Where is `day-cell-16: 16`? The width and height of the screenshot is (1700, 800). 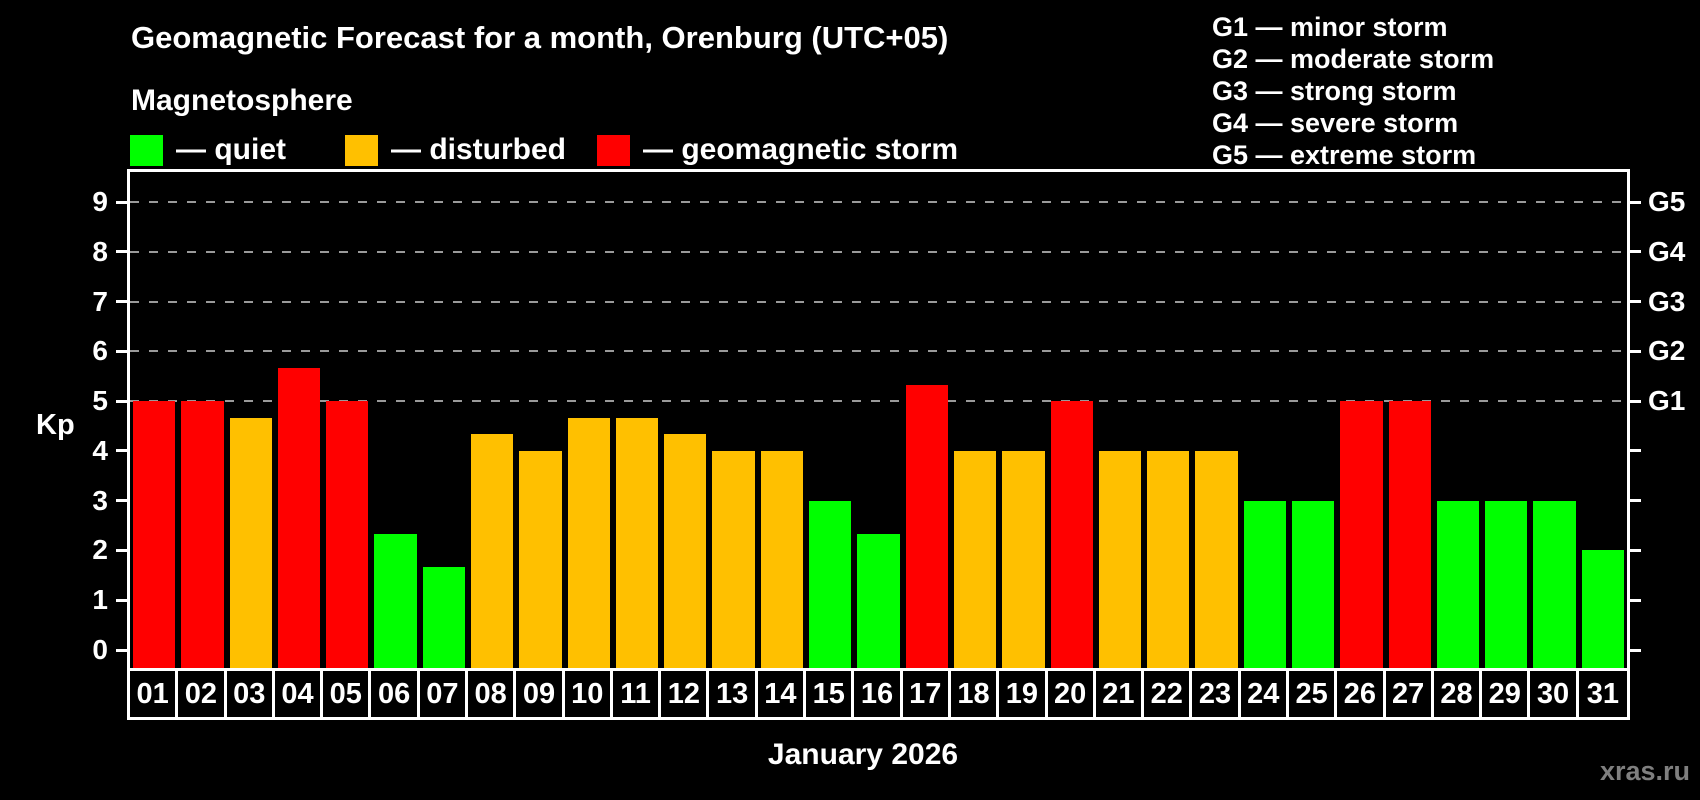
day-cell-16: 16 is located at coordinates (878, 694).